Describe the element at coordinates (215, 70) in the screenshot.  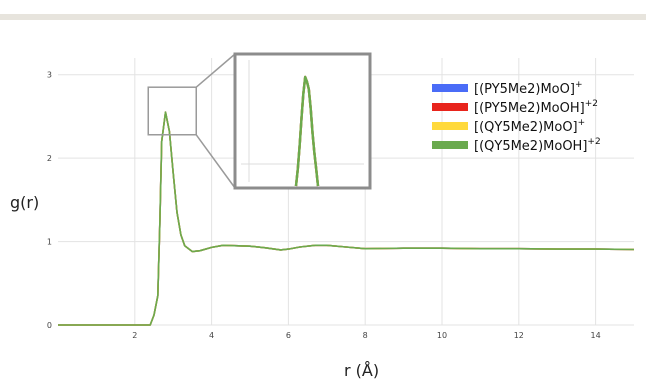
I see `zoom-connector-top` at that location.